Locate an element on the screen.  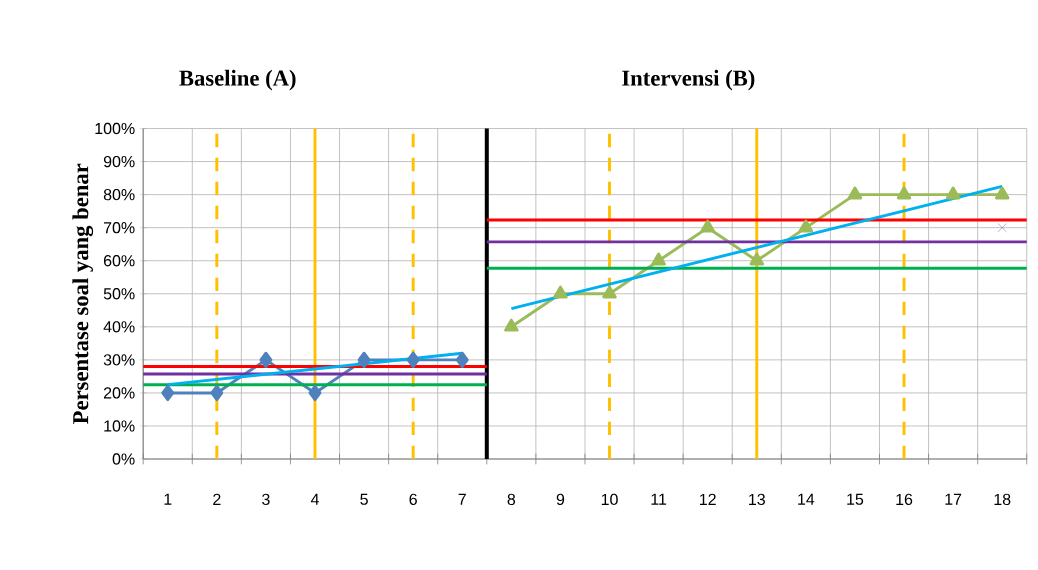
x-tick-label: 10 is located at coordinates (609, 499).